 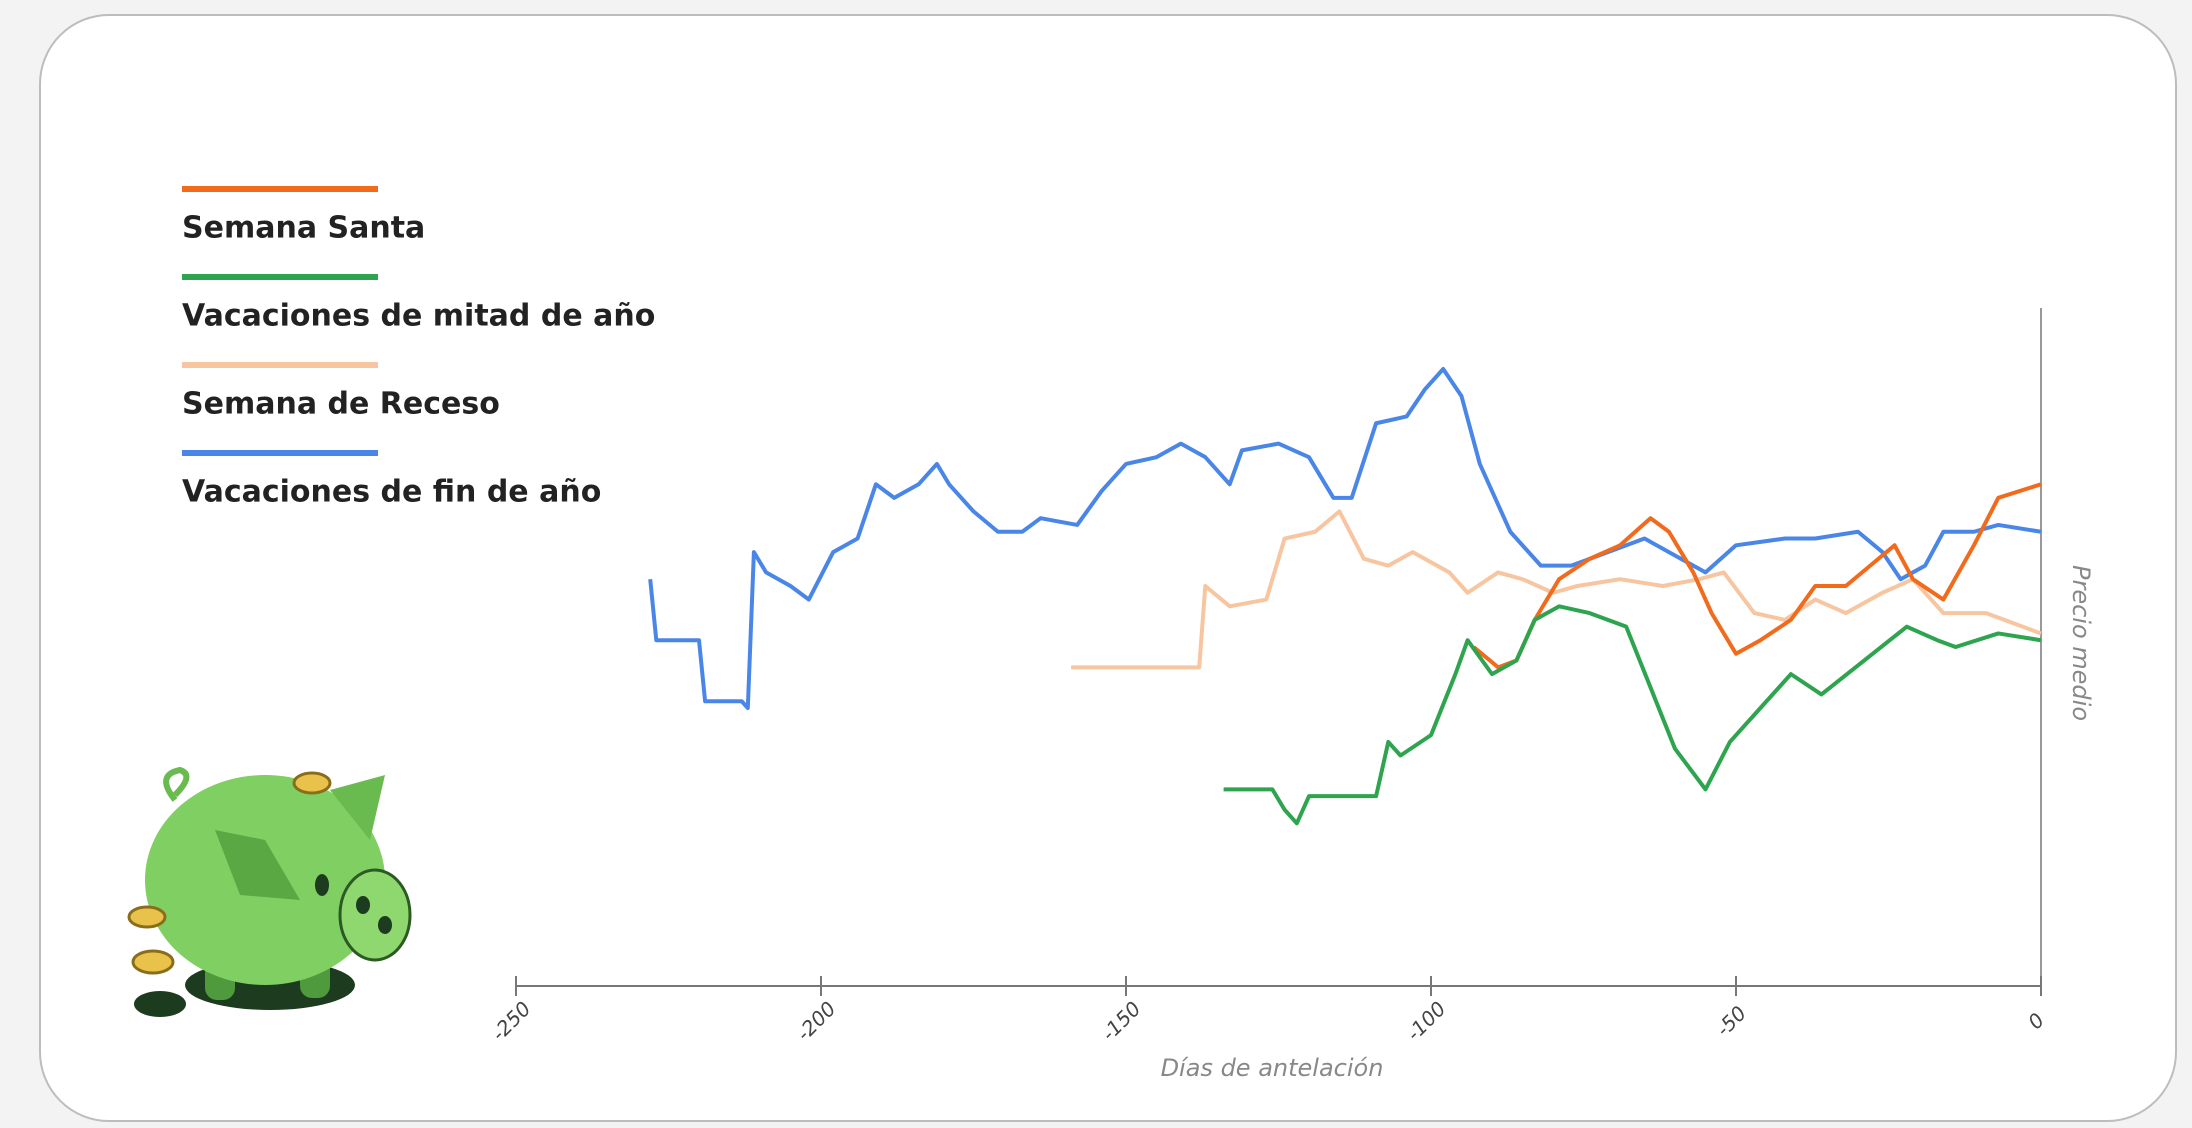 I want to click on x-tick-label: 0, so click(x=2036, y=1021).